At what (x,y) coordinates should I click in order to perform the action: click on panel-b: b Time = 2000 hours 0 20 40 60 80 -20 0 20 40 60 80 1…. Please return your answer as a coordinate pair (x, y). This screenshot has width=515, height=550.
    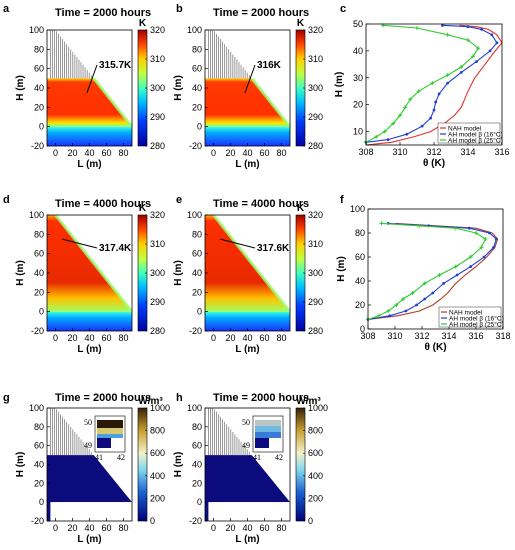
    Looking at the image, I should click on (248, 86).